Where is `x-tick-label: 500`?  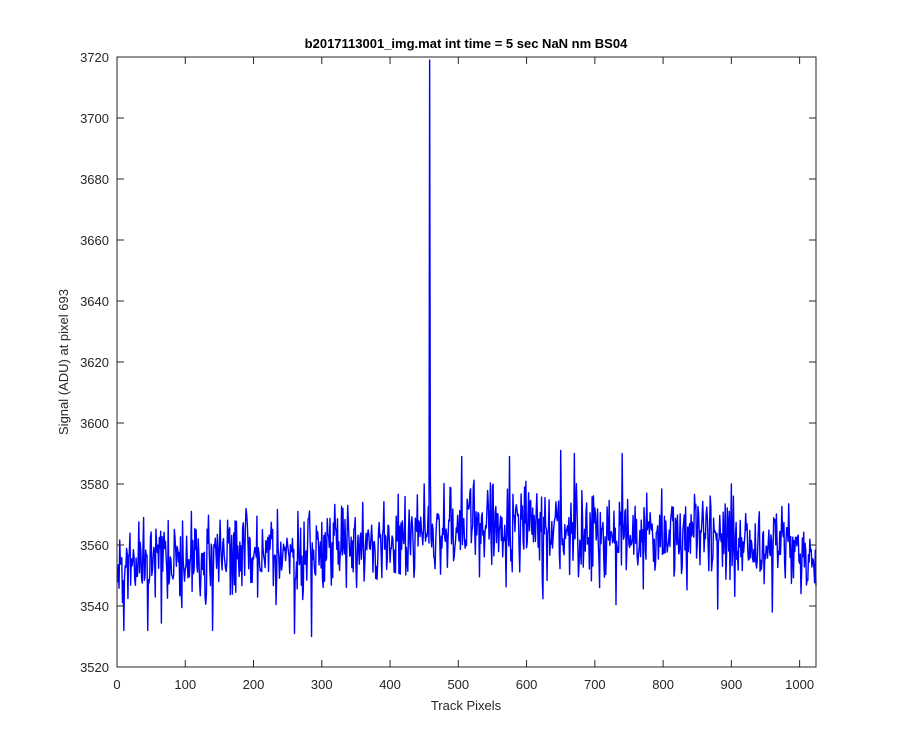 x-tick-label: 500 is located at coordinates (458, 684).